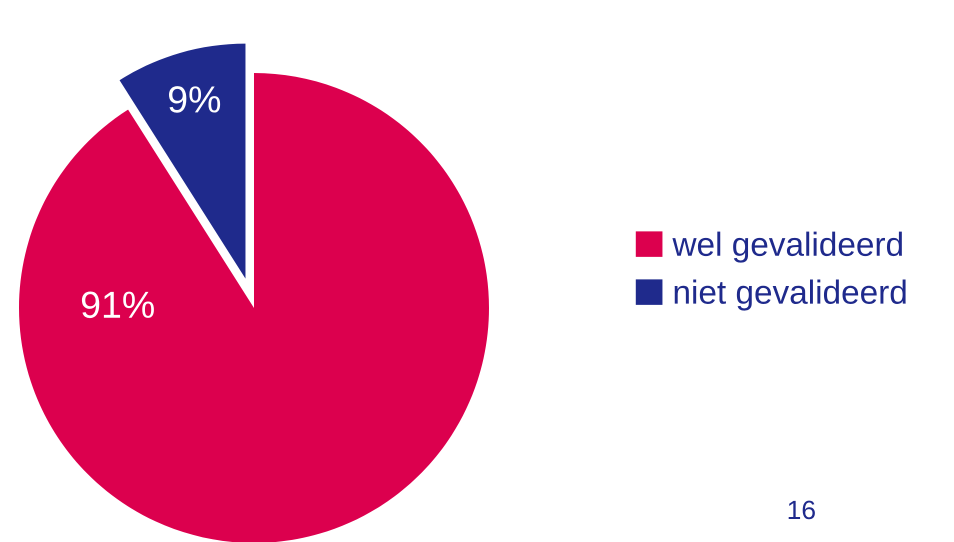 This screenshot has height=542, width=954. I want to click on data-label: 91%, so click(118, 305).